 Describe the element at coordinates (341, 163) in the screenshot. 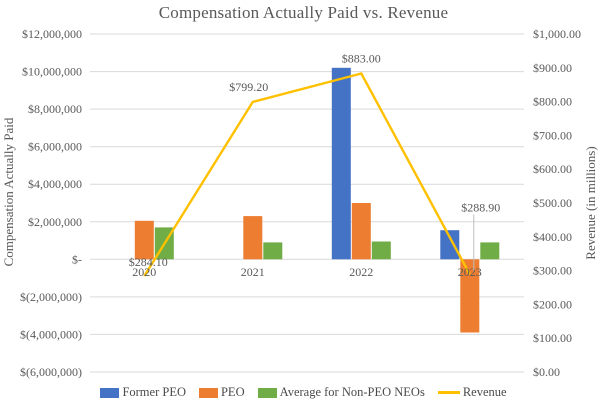

I see `bar-former-peo-2022` at that location.